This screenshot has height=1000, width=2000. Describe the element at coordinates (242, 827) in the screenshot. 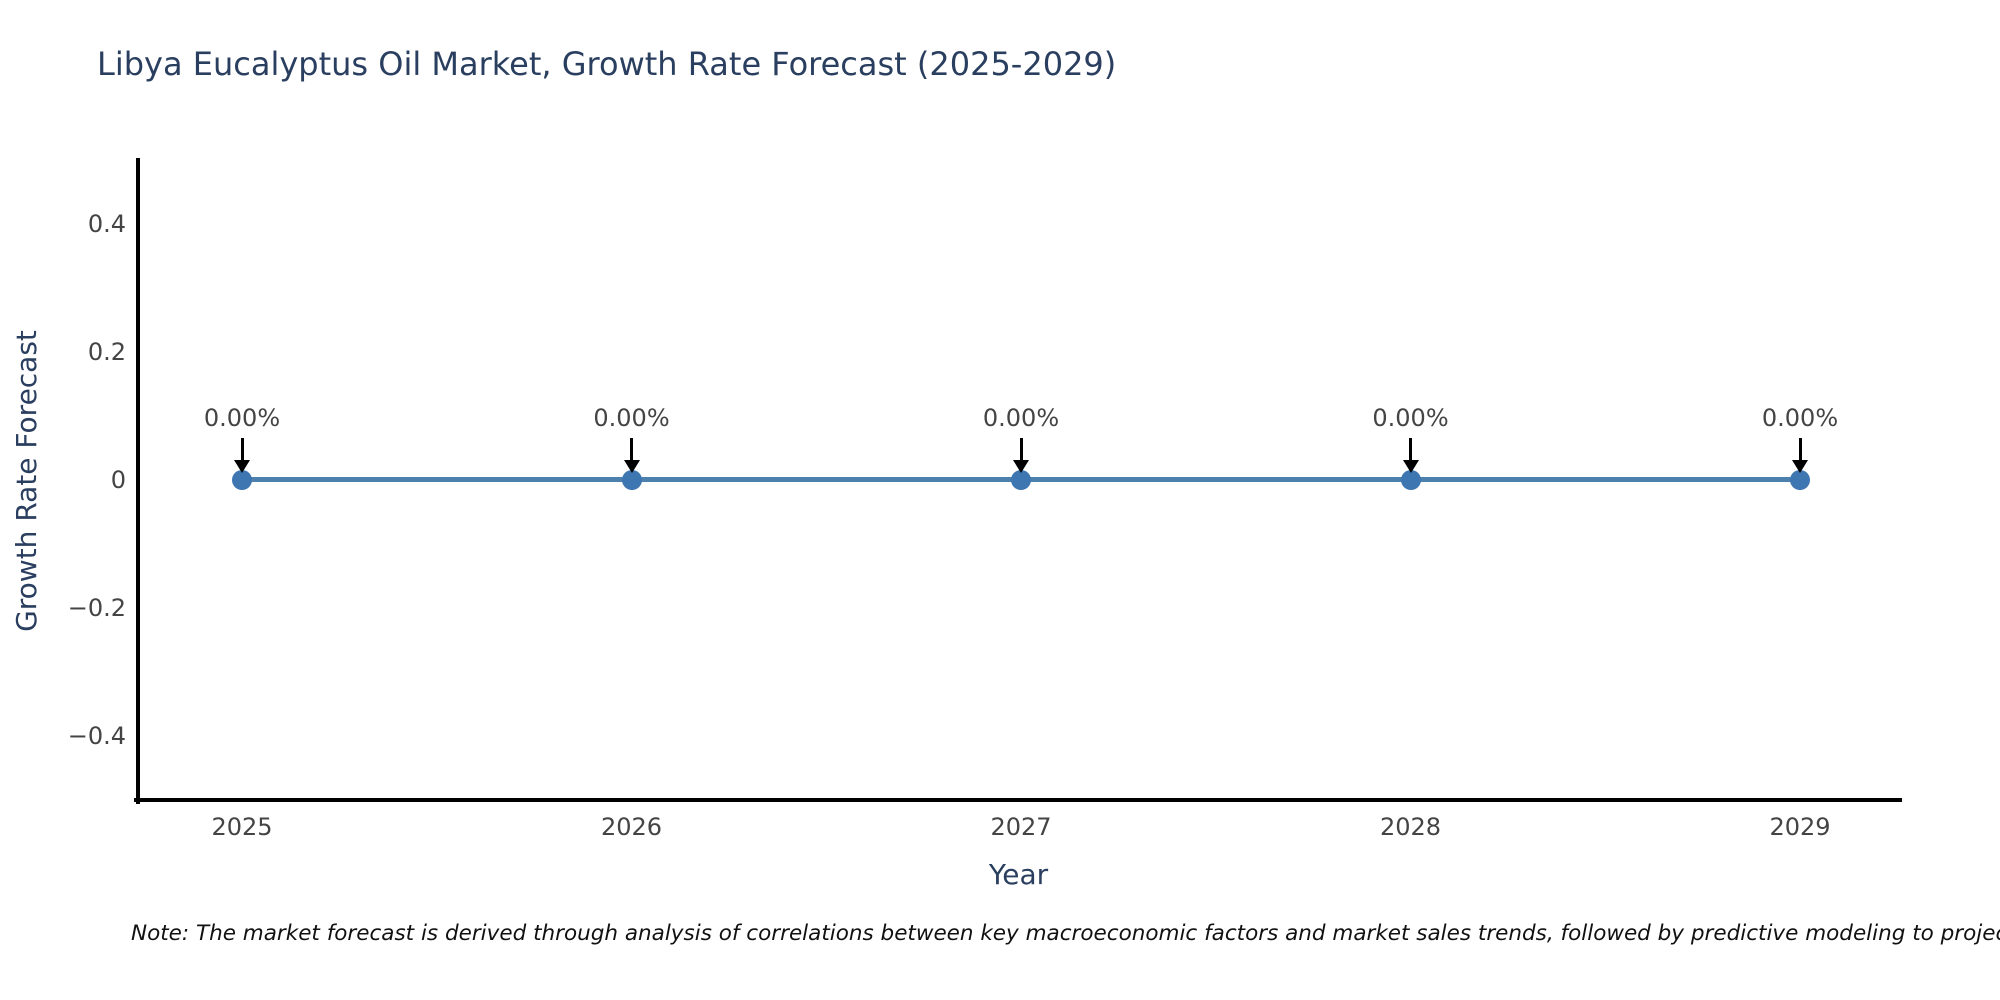

I see `x-tick-label: 2025` at that location.